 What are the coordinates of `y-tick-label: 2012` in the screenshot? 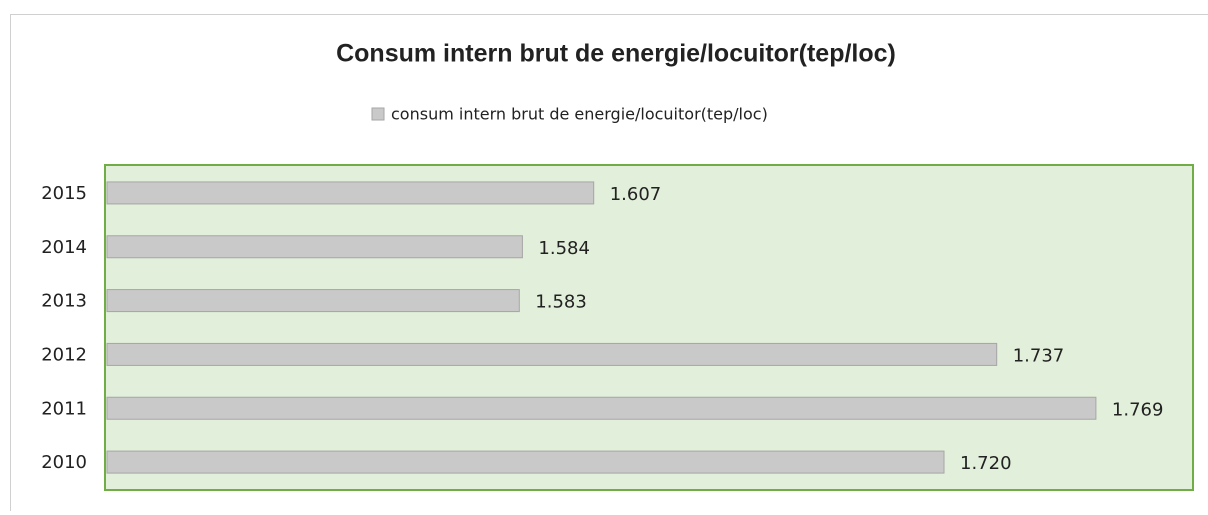 It's located at (64, 354).